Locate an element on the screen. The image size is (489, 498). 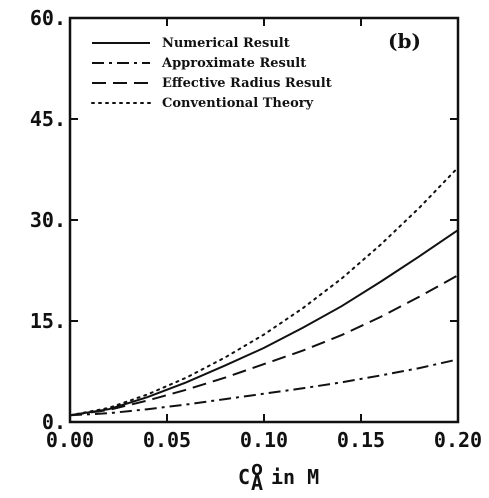
x-title-suffix: in M is located at coordinates (295, 477).